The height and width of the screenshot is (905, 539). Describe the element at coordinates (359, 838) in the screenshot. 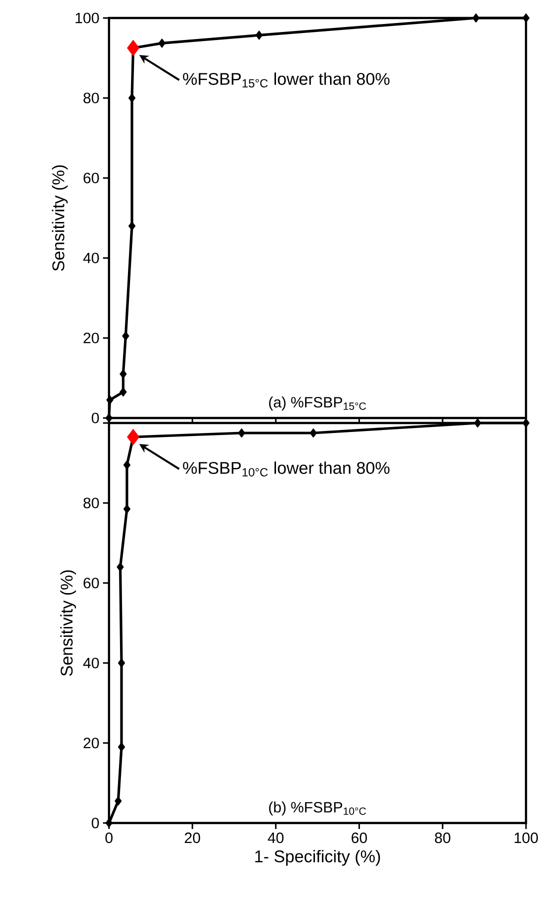

I see `x-tick-label: 60` at that location.